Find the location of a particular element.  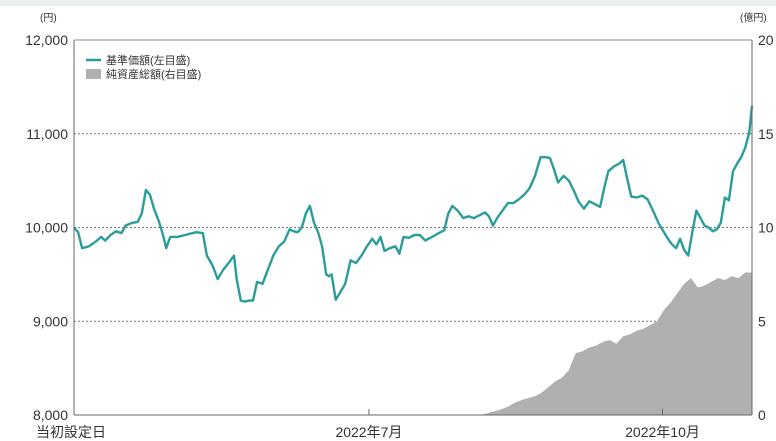

left-tick-labels: 8,000 9,000 10,000 11,000 12,000 is located at coordinates (46, 227).